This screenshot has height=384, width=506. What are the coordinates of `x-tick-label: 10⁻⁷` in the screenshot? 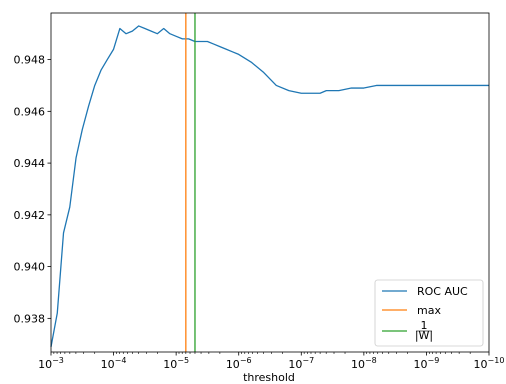 It's located at (301, 363).